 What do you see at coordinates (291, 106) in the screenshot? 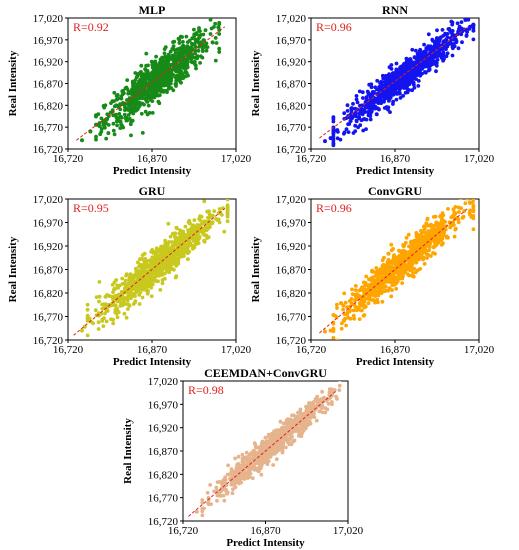
I see `y-tick-label: 16,820` at bounding box center [291, 106].